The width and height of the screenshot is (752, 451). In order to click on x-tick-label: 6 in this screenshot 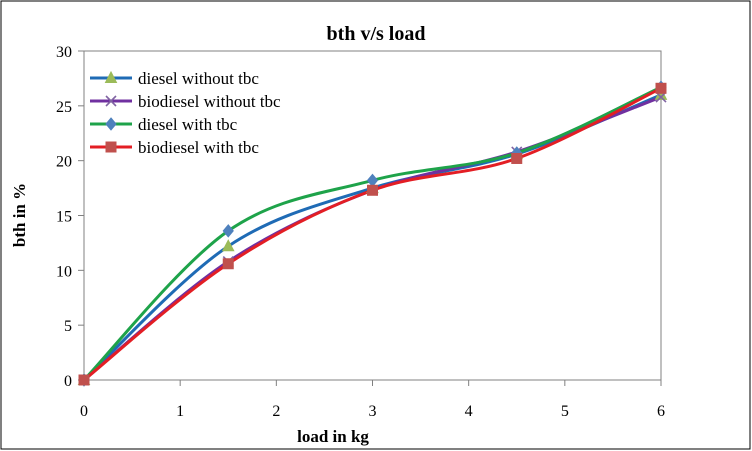, I will do `click(661, 411)`.